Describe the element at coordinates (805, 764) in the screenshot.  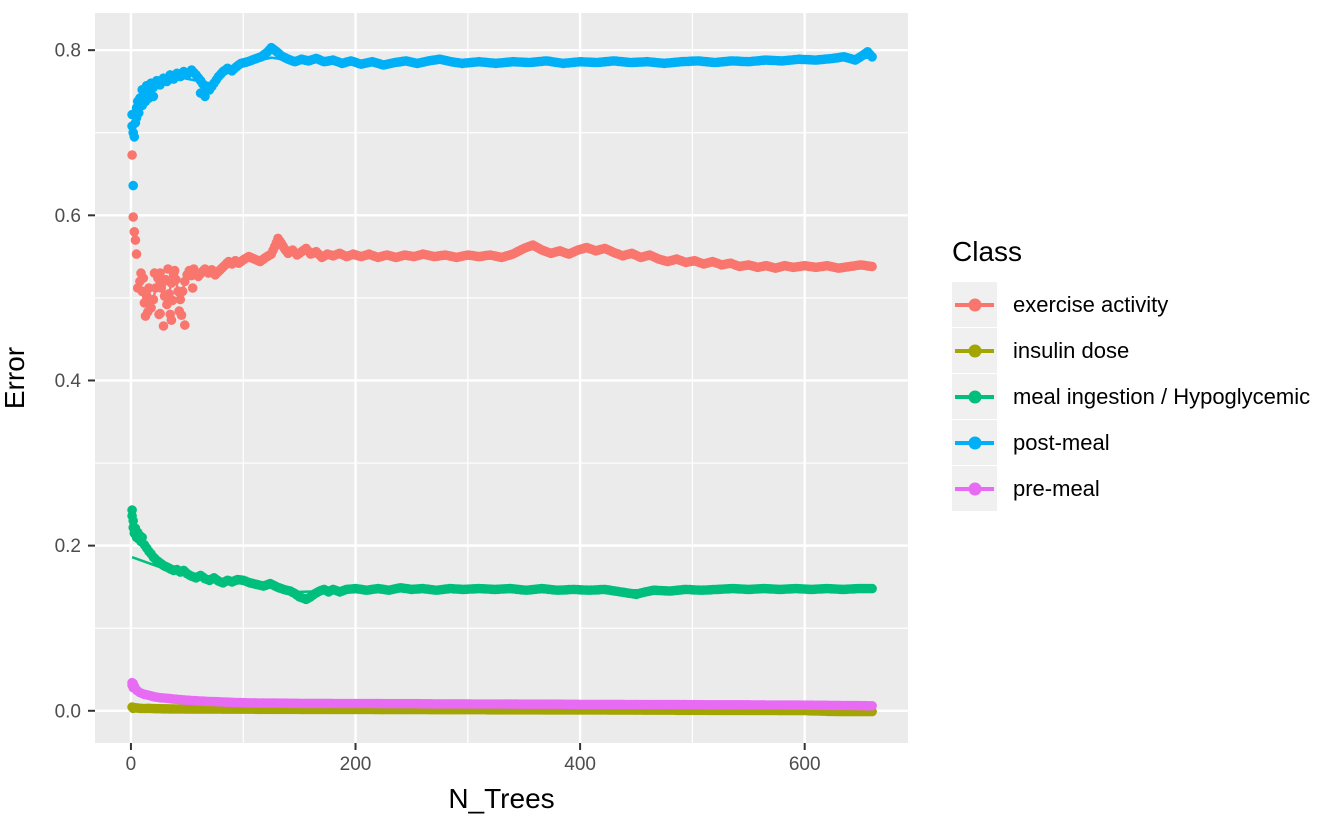
I see `x-tick-label: 600` at that location.